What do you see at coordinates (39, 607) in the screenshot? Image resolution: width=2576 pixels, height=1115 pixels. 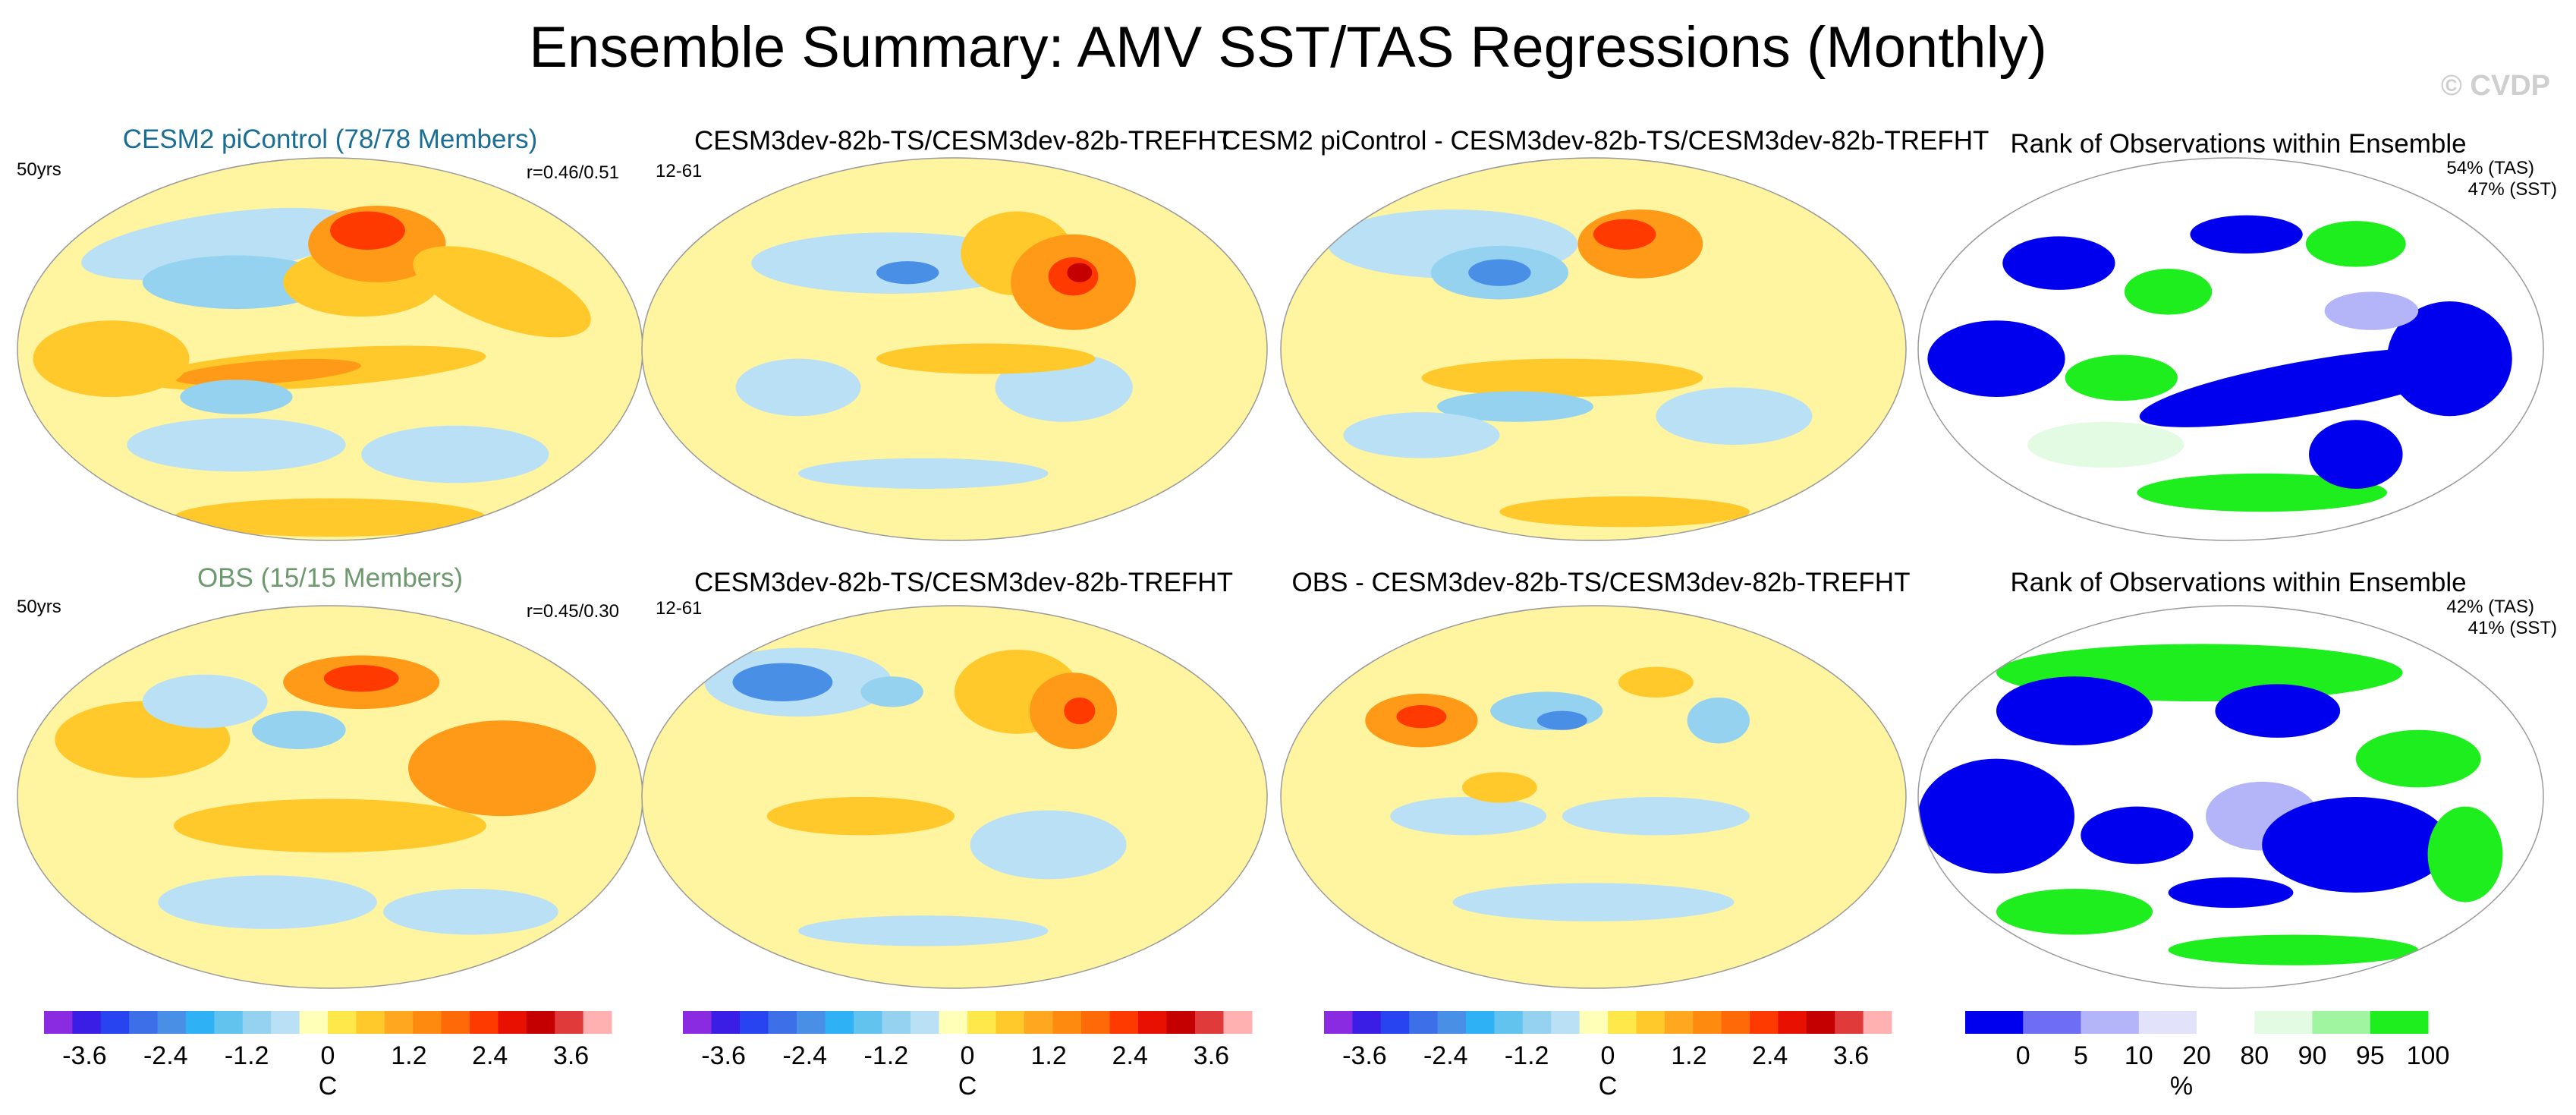 I see `label-r2c1-left: 50yrs` at bounding box center [39, 607].